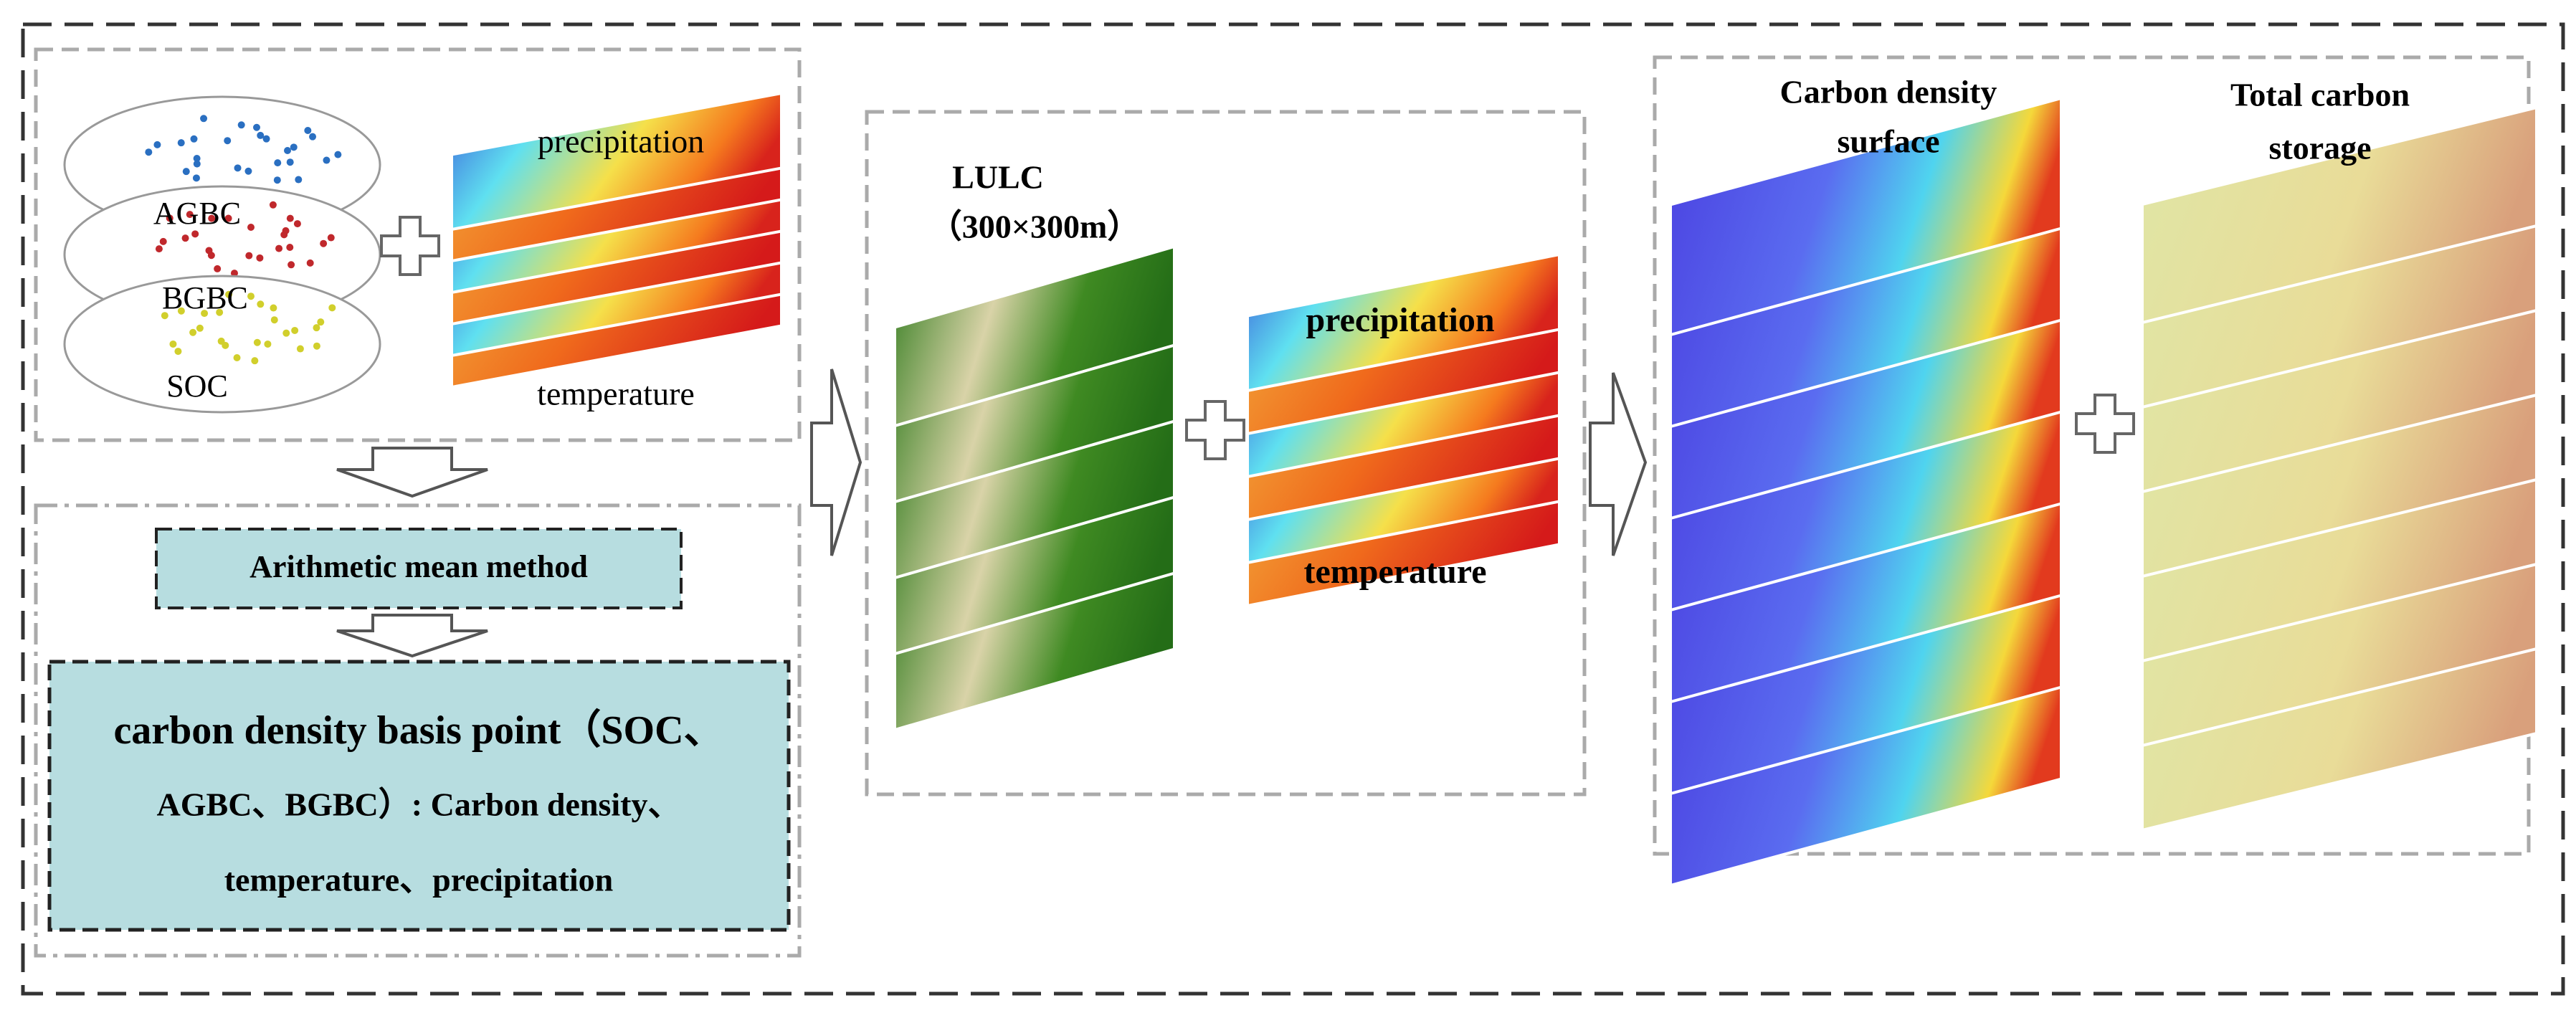 The image size is (2576, 1018). What do you see at coordinates (1395, 572) in the screenshot?
I see `climate-label: temperature` at bounding box center [1395, 572].